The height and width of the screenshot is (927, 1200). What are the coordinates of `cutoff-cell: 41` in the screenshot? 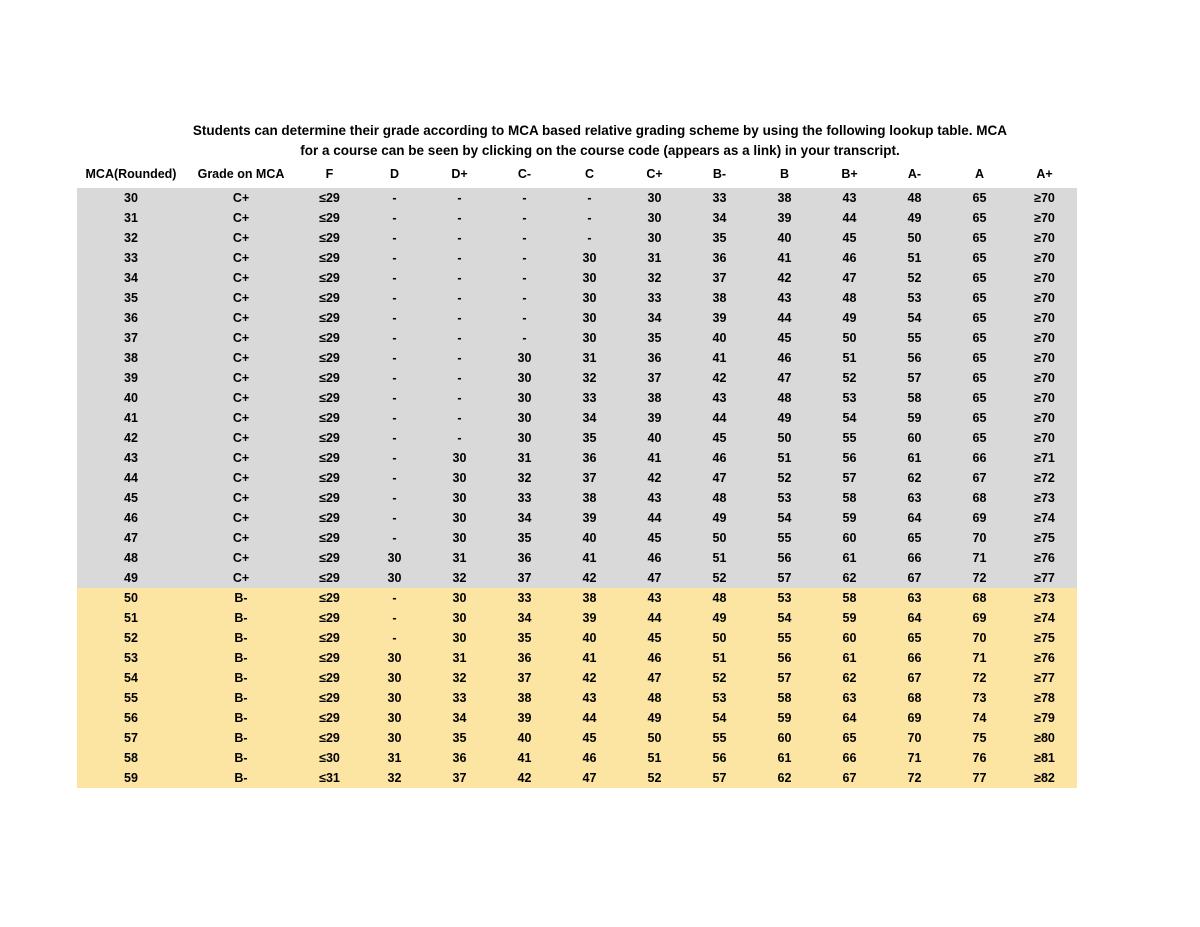 It's located at (589, 558).